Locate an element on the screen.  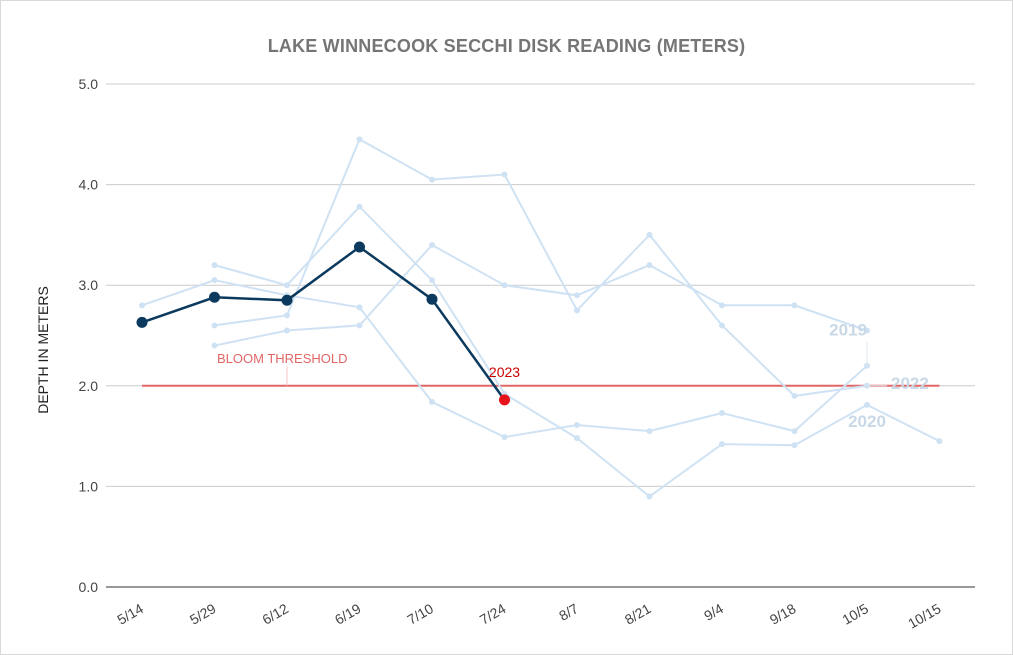
series-labels: 2019 2022 2020 2023 is located at coordinates (709, 376).